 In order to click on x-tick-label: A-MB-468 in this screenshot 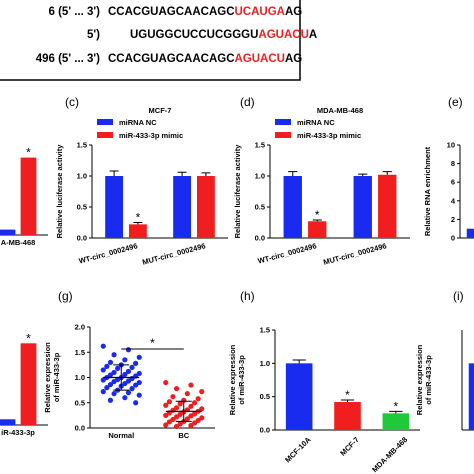, I will do `click(18, 242)`.